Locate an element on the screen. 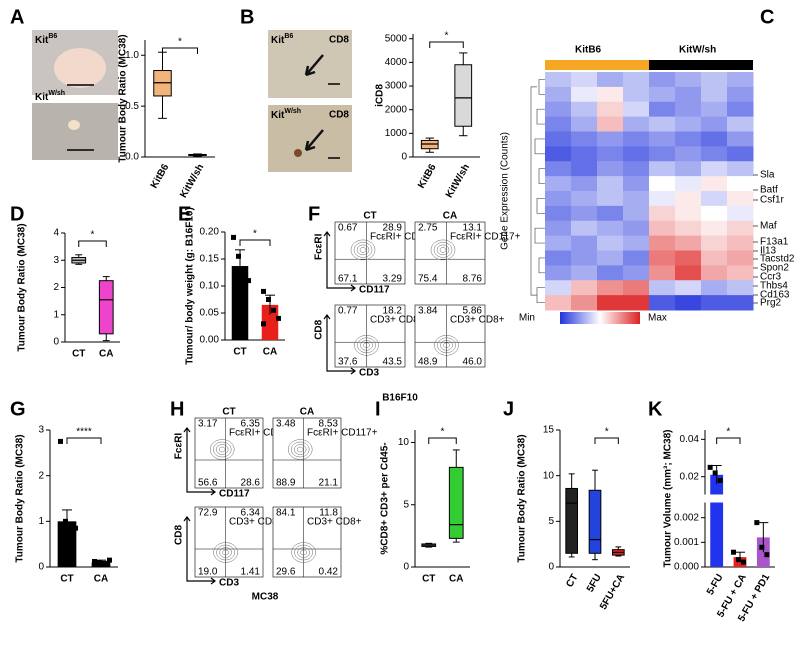  quadrant-value: 21.1 is located at coordinates (329, 483).